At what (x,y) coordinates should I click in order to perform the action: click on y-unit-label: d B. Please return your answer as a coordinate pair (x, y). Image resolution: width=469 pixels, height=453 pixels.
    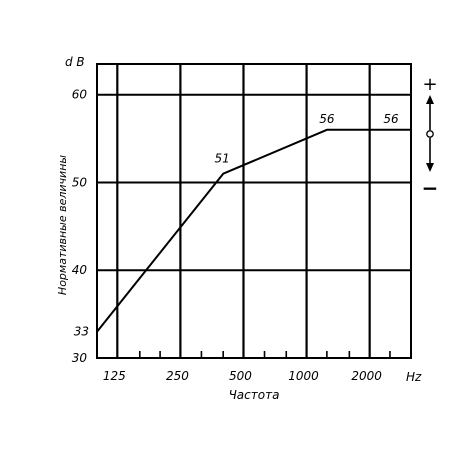
    Looking at the image, I should click on (75, 62).